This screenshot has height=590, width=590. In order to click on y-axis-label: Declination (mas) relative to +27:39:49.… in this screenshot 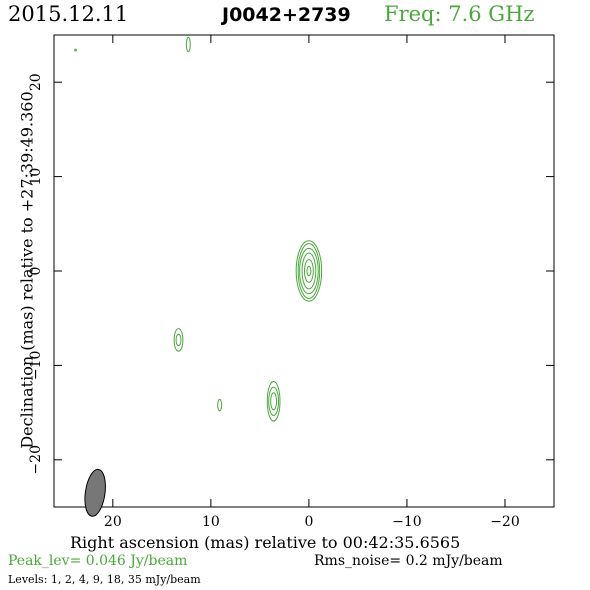, I will do `click(27, 270)`.